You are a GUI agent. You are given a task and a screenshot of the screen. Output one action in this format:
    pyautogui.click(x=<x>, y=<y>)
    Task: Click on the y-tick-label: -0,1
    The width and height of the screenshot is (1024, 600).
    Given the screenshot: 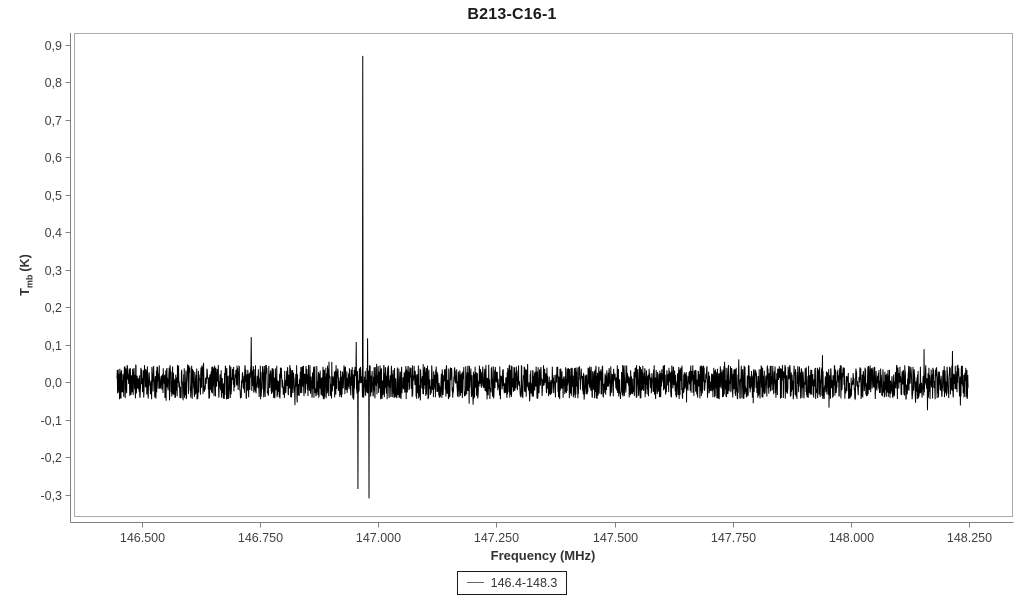 What is the action you would take?
    pyautogui.click(x=51, y=421)
    